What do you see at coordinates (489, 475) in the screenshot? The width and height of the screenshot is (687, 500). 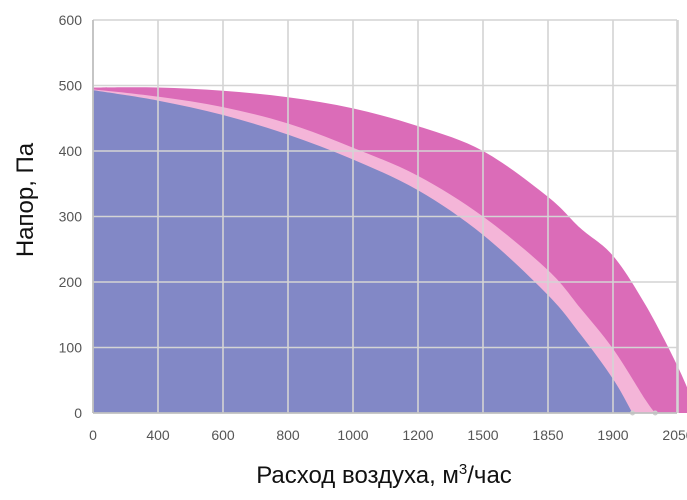 I see `x-axis-label-suffix: /час` at bounding box center [489, 475].